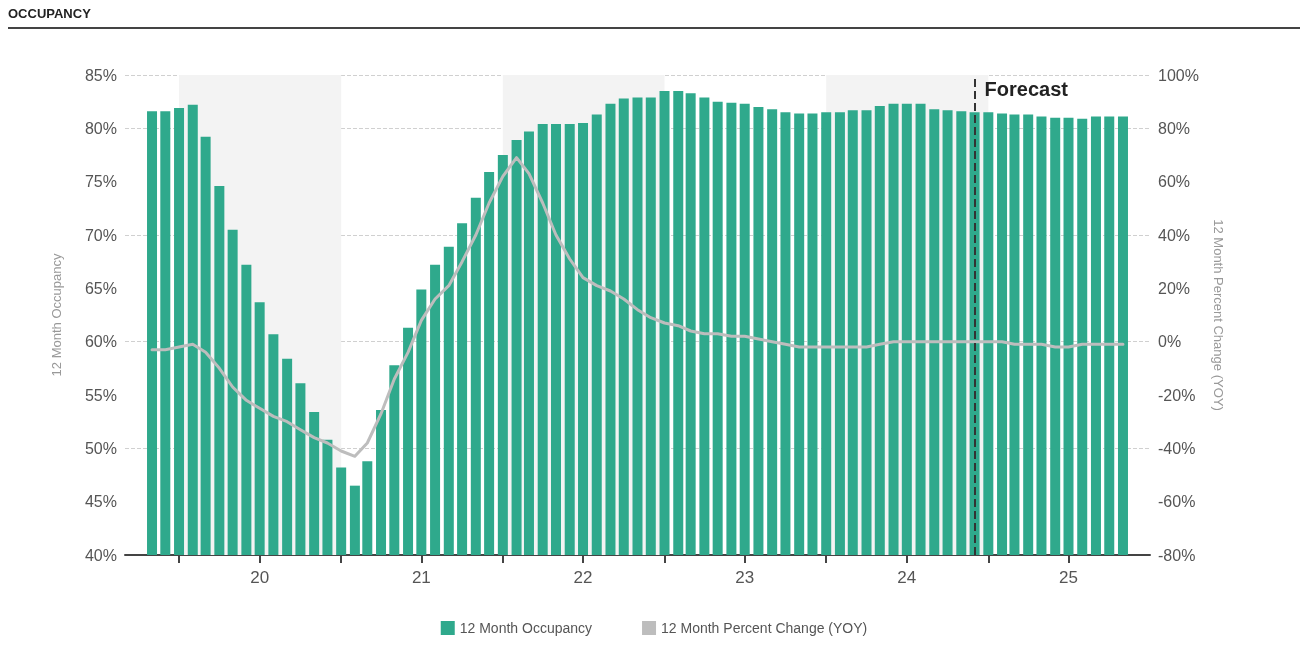 Image resolution: width=1308 pixels, height=648 pixels. I want to click on x-tick-label: 20, so click(260, 577).